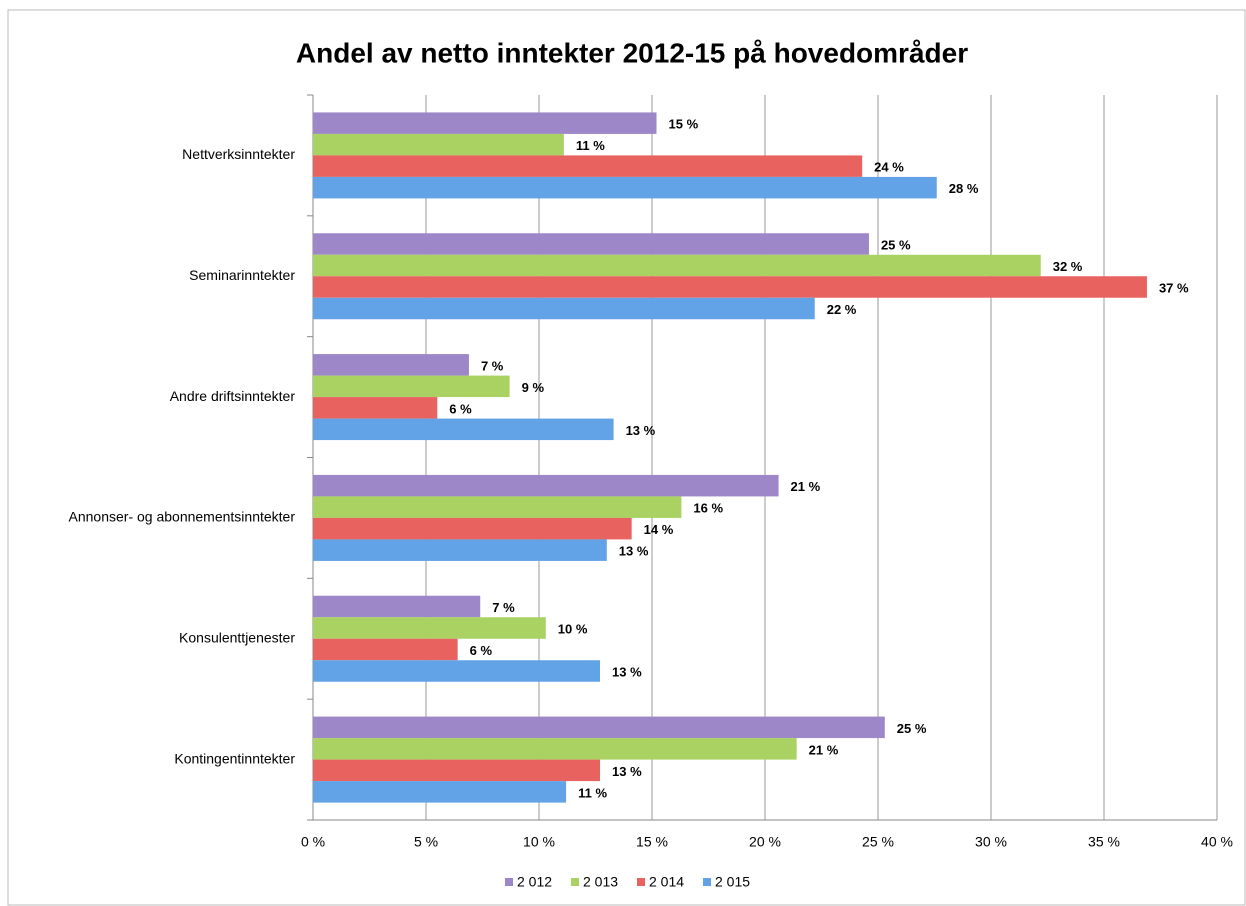  What do you see at coordinates (1068, 266) in the screenshot?
I see `value-label: 32 %` at bounding box center [1068, 266].